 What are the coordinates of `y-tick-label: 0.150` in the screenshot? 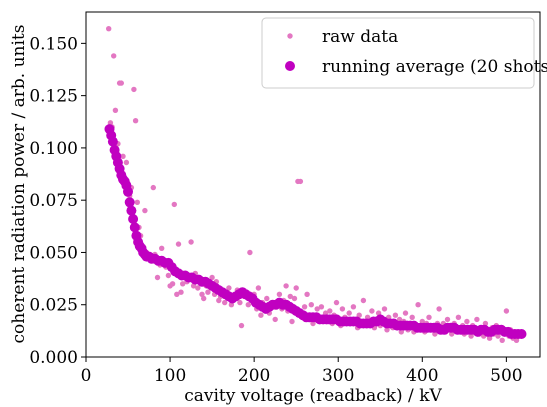 It's located at (53, 44).